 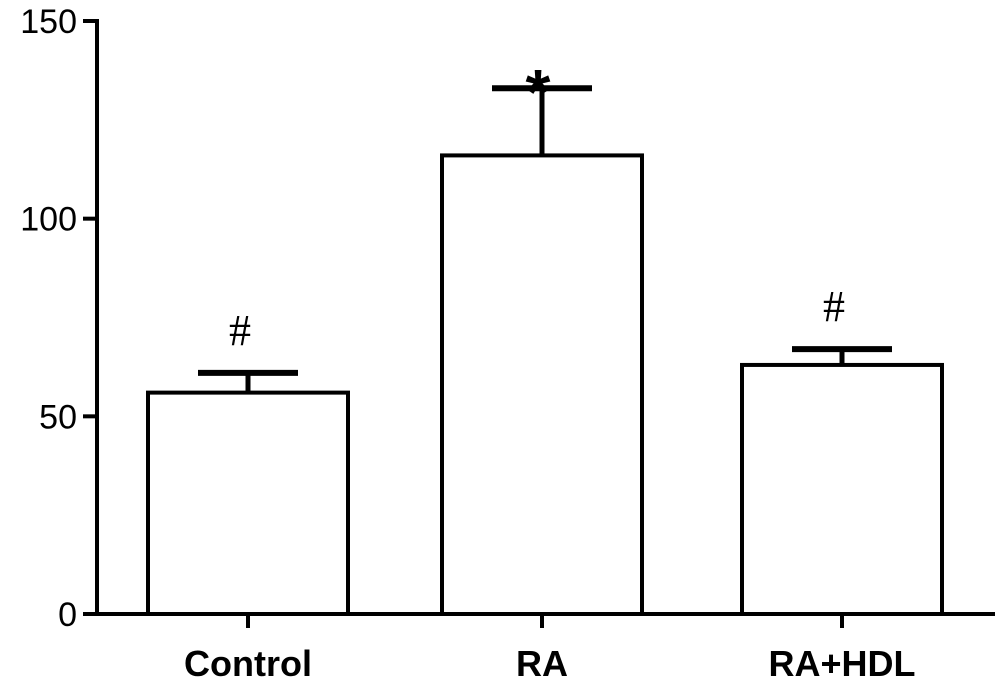 I want to click on significance-marker: *, so click(x=538, y=92).